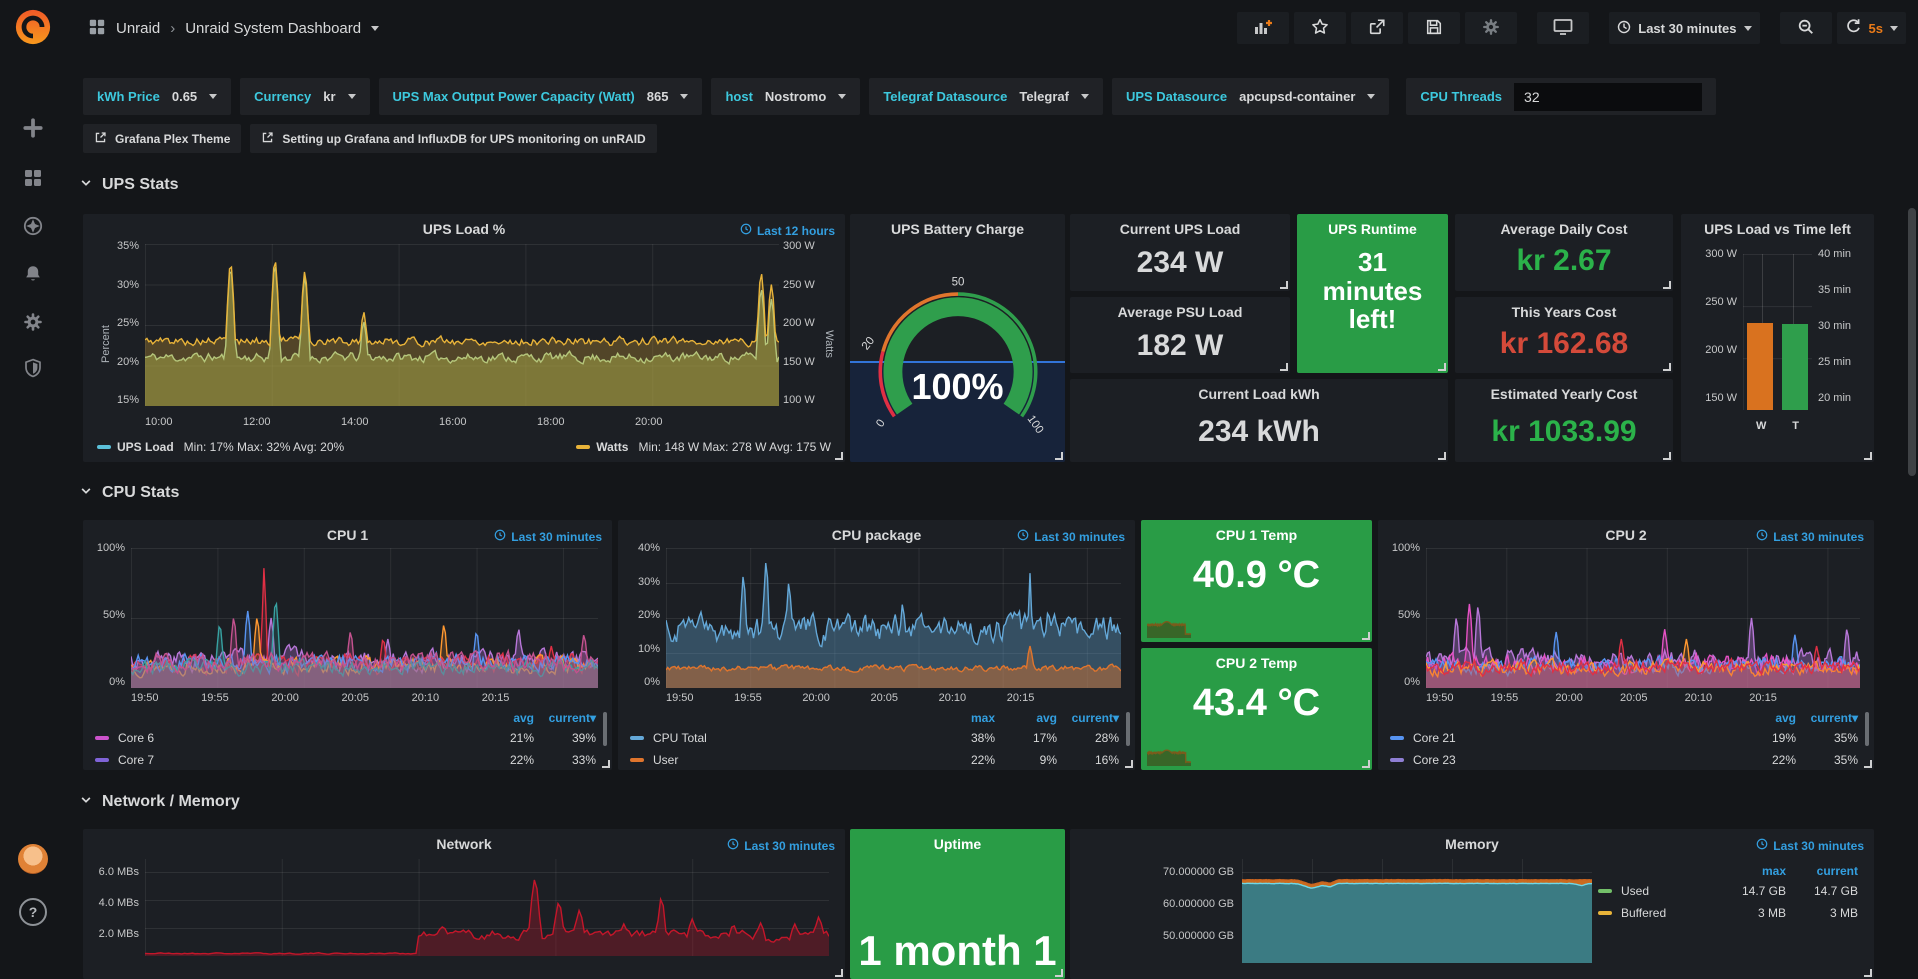 The height and width of the screenshot is (979, 1918). What do you see at coordinates (33, 276) in the screenshot?
I see `alerting-menu` at bounding box center [33, 276].